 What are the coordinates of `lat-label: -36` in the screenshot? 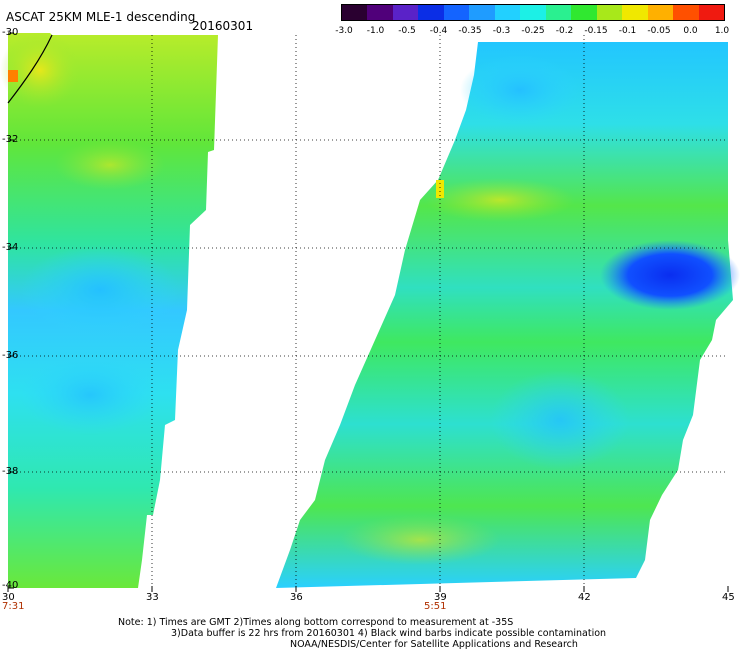 It's located at (10, 355).